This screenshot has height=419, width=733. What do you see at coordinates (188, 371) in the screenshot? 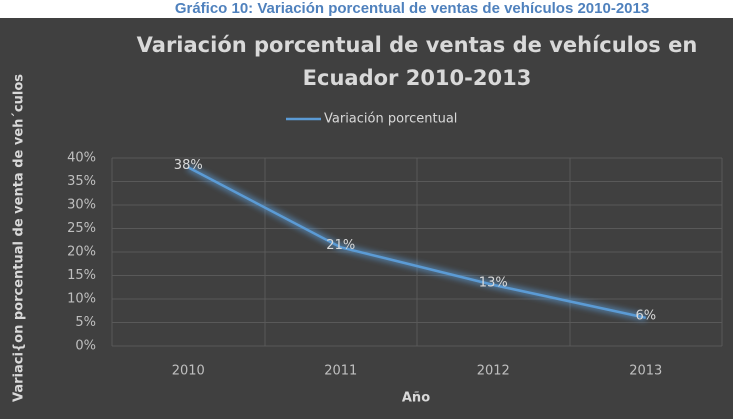
I see `x-tick-label: 2010` at bounding box center [188, 371].